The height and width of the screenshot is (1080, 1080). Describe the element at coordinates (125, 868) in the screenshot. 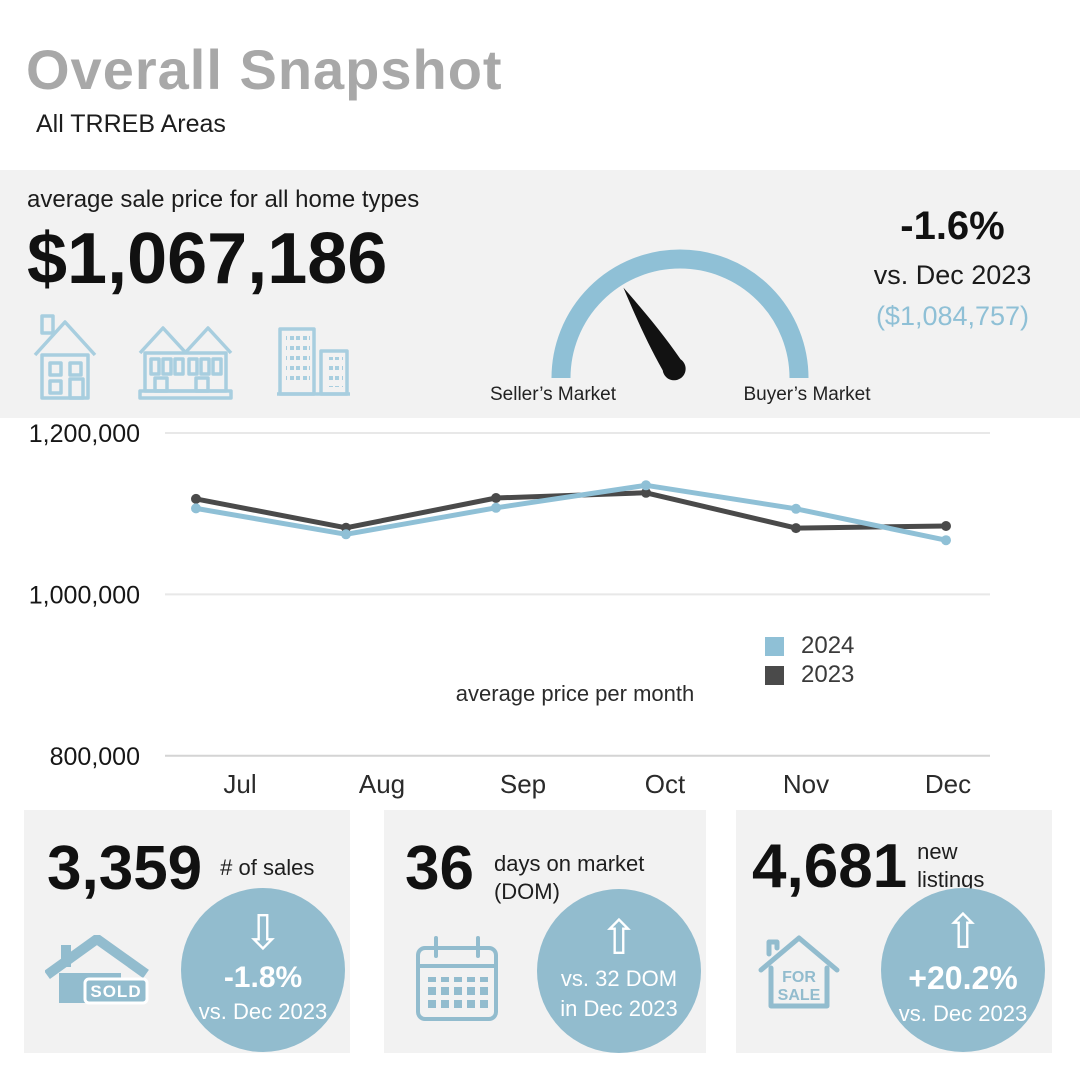

I see `sales-count: 3,359` at that location.